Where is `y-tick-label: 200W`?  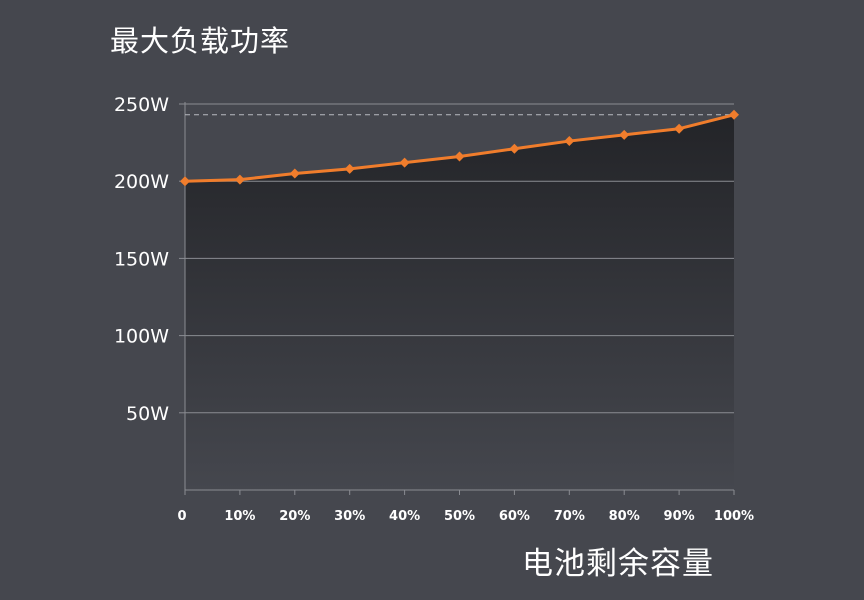
y-tick-label: 200W is located at coordinates (141, 182).